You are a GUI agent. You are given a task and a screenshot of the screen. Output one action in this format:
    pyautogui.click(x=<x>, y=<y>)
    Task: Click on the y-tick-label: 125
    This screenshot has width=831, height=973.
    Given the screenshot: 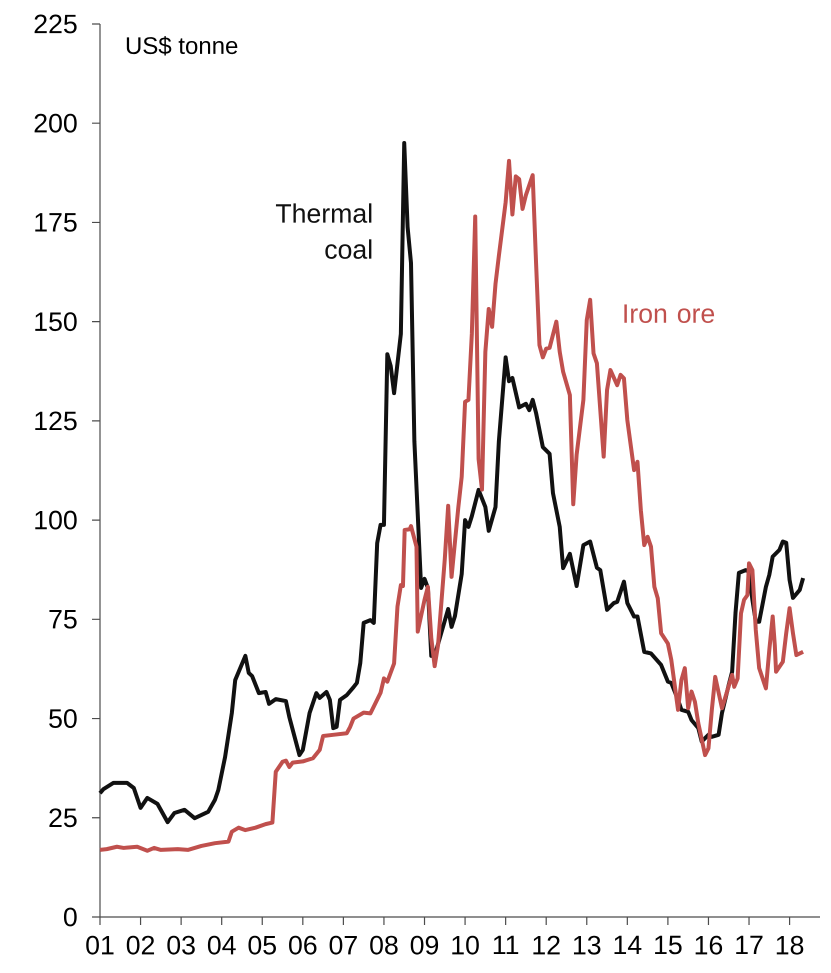 What is the action you would take?
    pyautogui.click(x=56, y=420)
    